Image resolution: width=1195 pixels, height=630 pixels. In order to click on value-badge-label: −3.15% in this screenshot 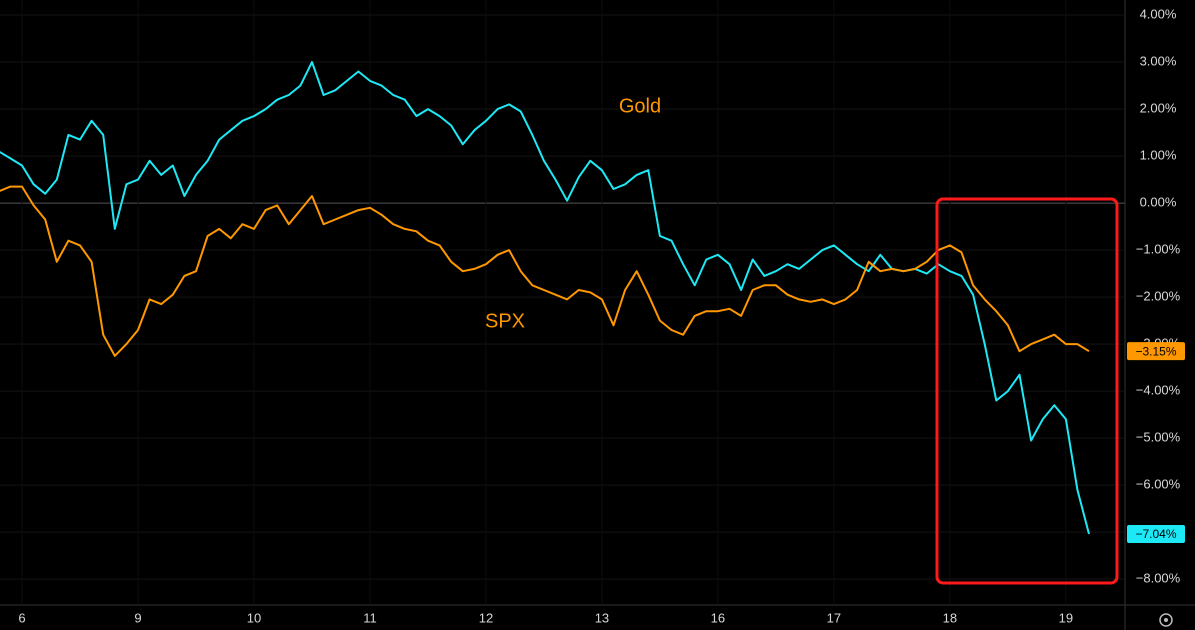, I will do `click(1155, 351)`.